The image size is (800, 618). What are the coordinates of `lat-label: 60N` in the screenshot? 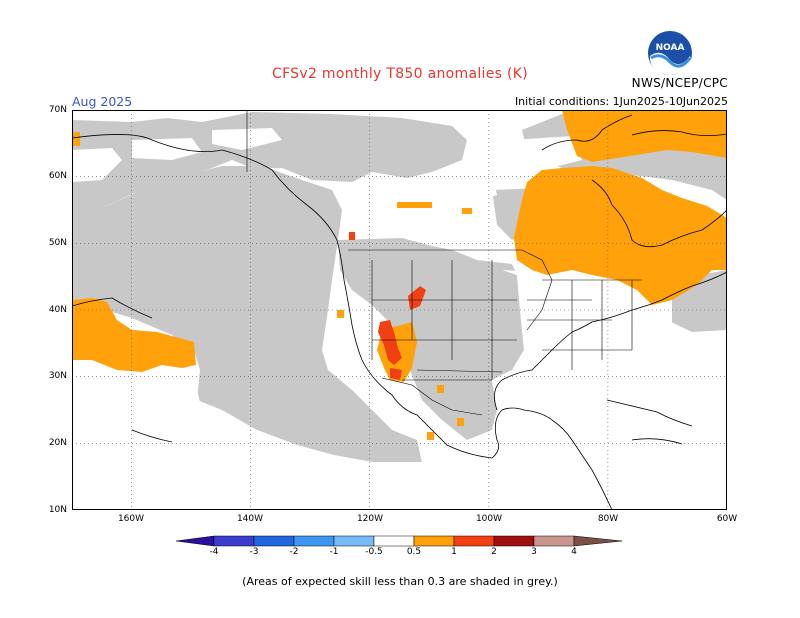 It's located at (57, 176).